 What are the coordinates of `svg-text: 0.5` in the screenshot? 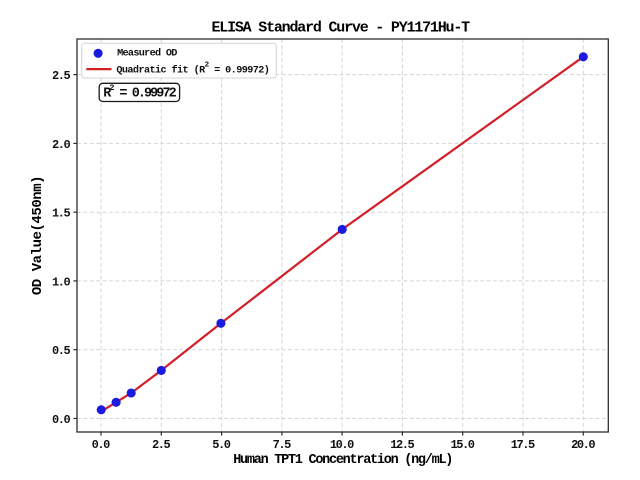 It's located at (61, 351).